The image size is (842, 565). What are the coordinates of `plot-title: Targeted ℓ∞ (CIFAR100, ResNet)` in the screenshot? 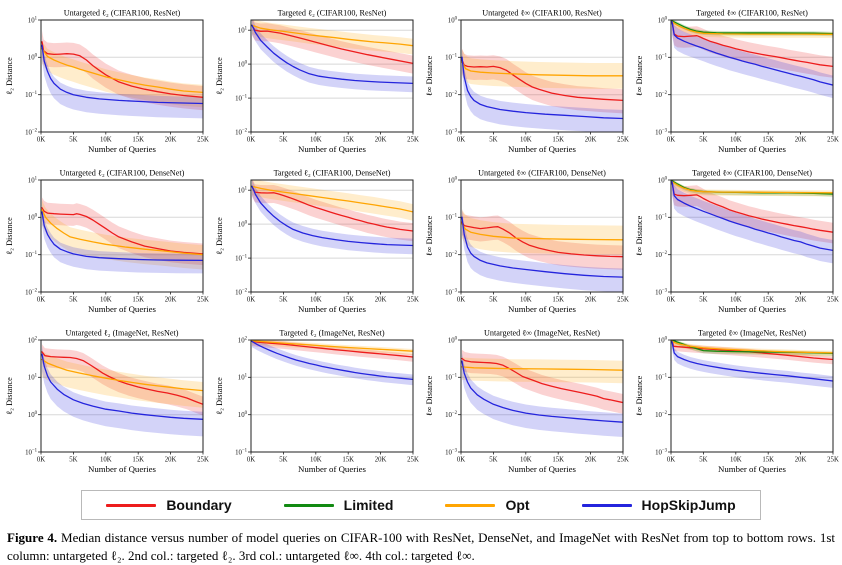 It's located at (752, 13).